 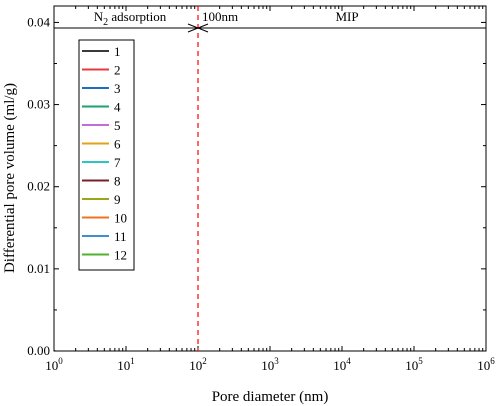 What do you see at coordinates (126, 364) in the screenshot?
I see `x-tick-label: 10¹` at bounding box center [126, 364].